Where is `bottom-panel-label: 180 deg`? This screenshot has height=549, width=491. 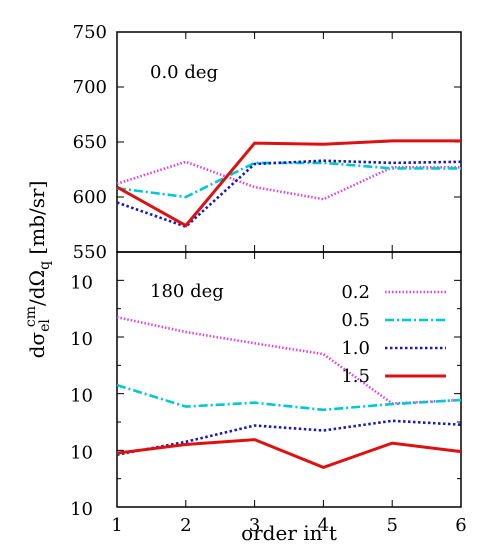
bottom-panel-label: 180 deg is located at coordinates (187, 291).